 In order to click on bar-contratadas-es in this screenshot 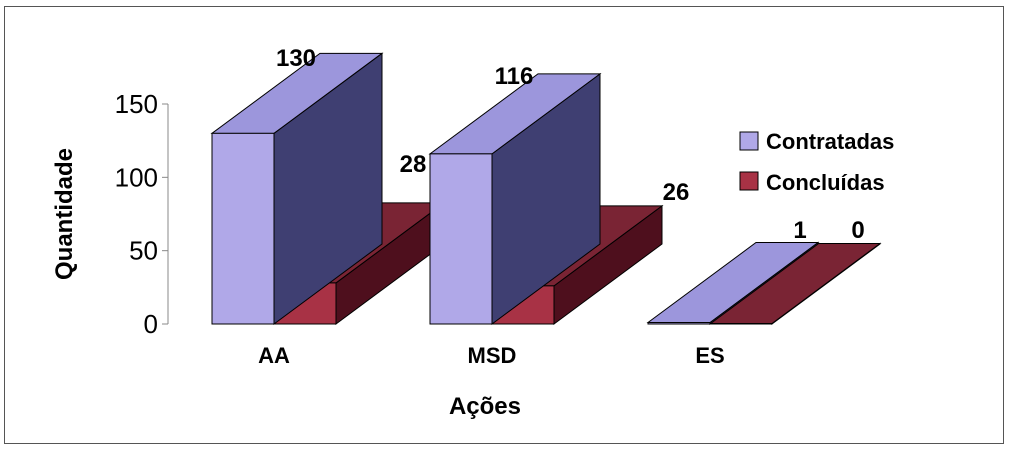, I will do `click(733, 283)`.